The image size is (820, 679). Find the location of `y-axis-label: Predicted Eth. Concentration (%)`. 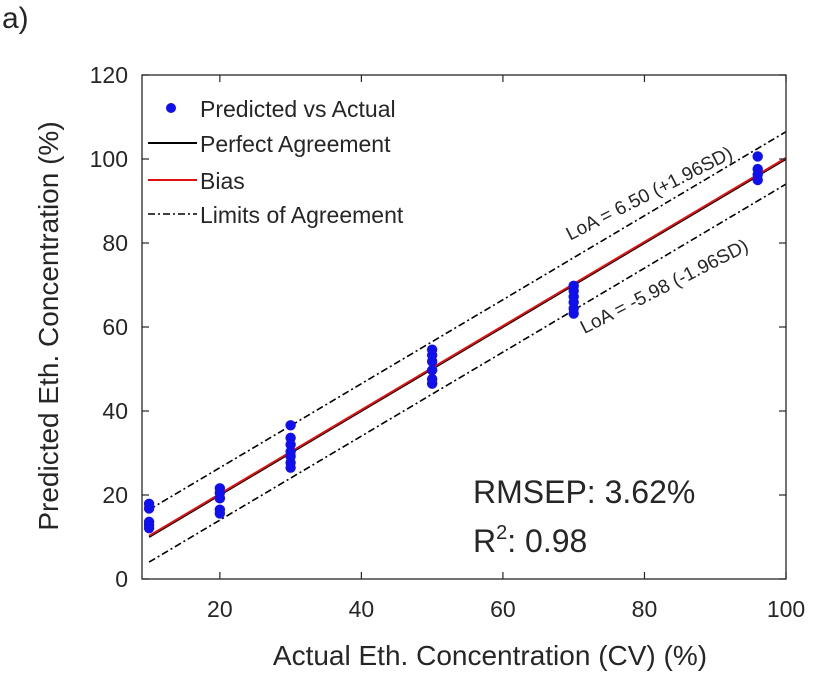

y-axis-label: Predicted Eth. Concentration (%) is located at coordinates (48, 325).